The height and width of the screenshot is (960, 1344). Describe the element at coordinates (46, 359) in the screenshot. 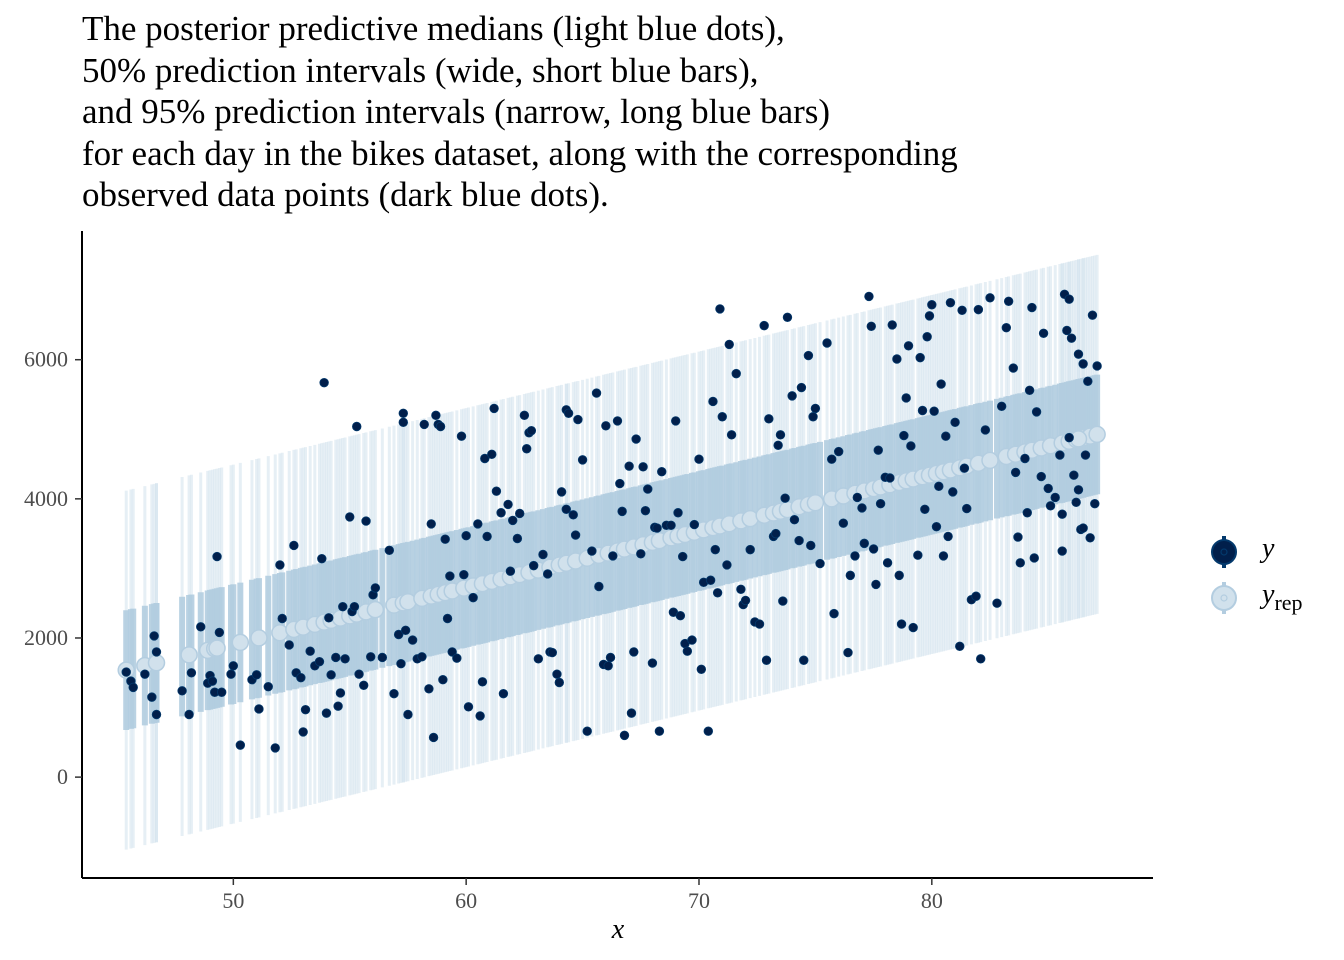

I see `y-tick-label: 6000` at that location.